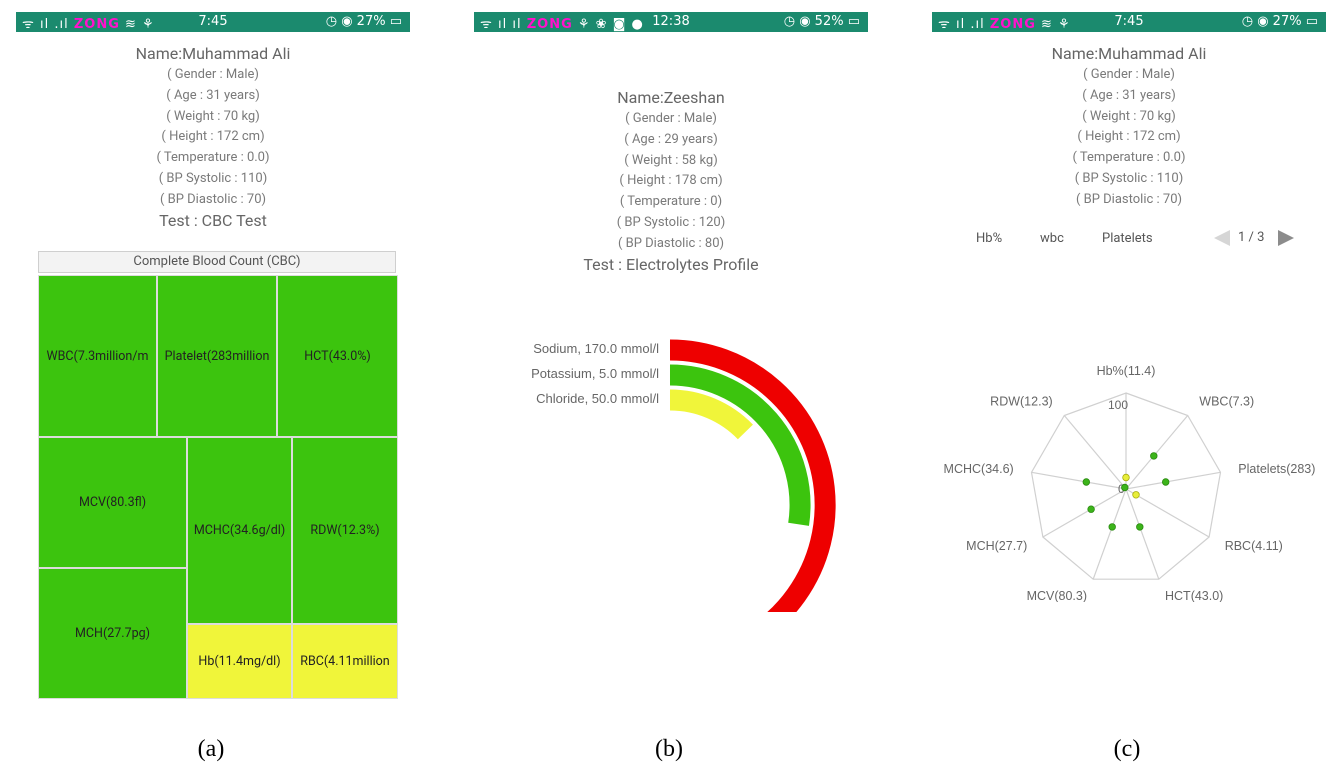 This screenshot has height=774, width=1336. I want to click on prev-page-arrow-icon, so click(1222, 238).